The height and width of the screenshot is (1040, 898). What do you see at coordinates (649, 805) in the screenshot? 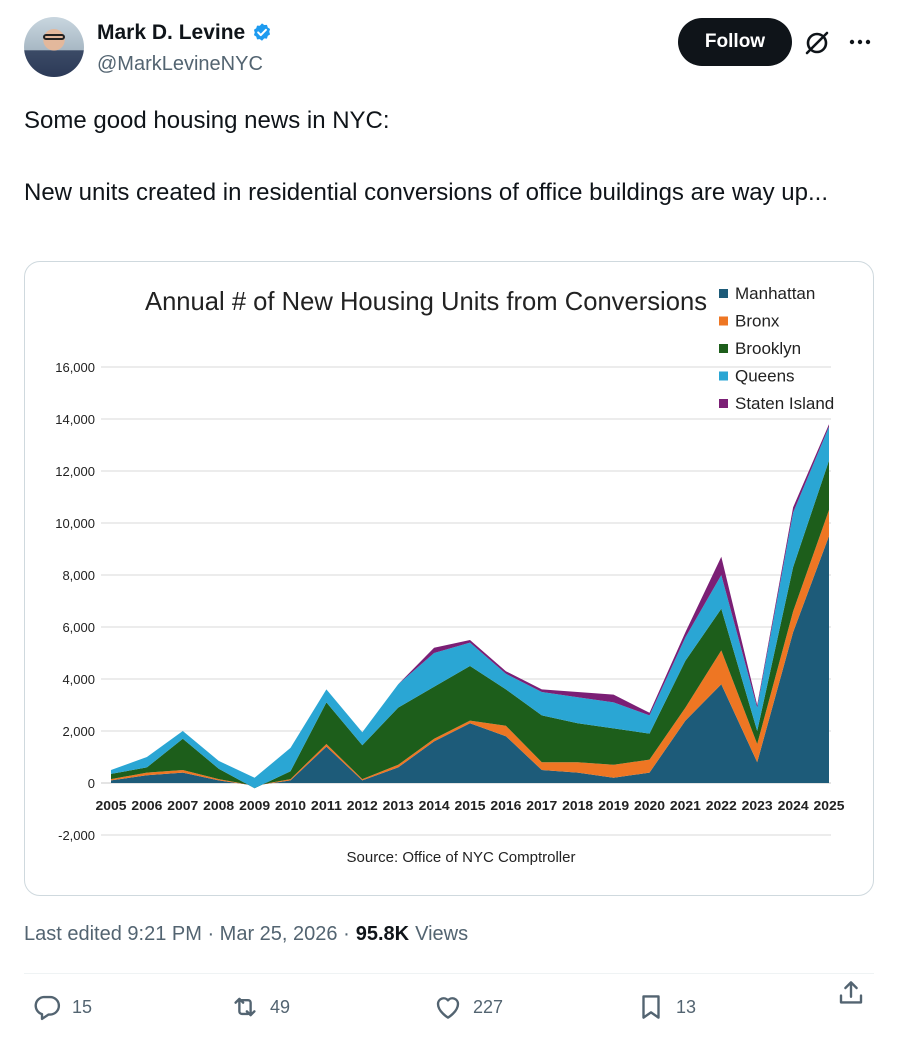
I see `x-tick-label: 2020` at bounding box center [649, 805].